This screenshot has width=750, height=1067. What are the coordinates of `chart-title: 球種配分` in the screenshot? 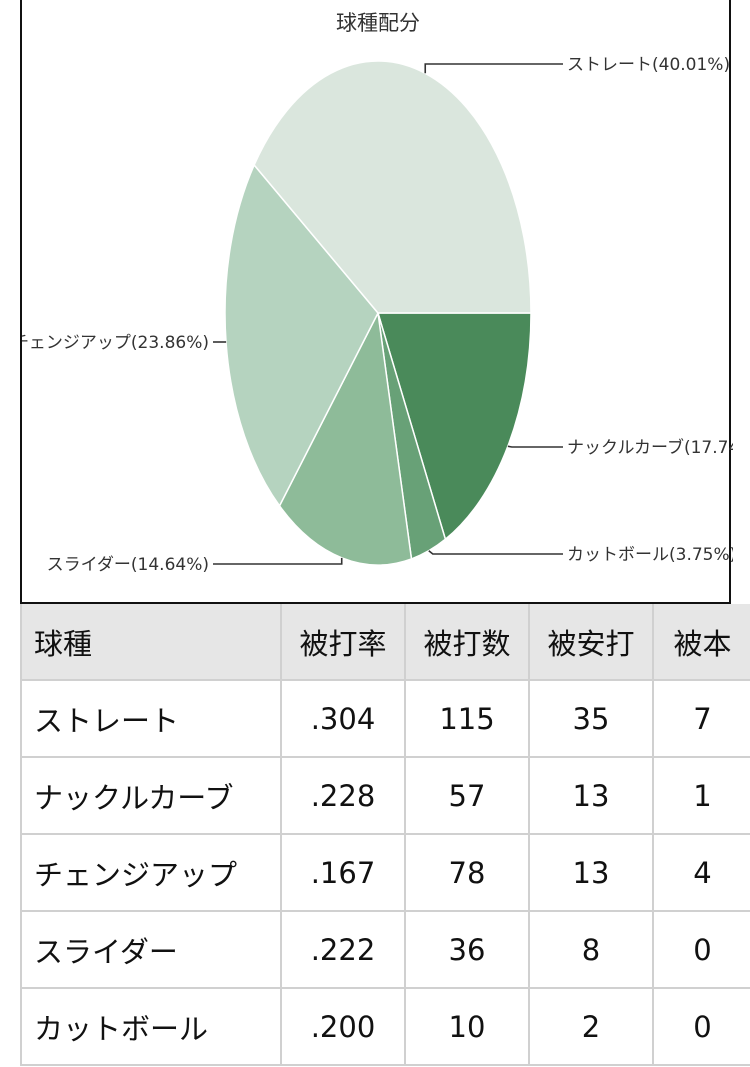 It's located at (378, 23).